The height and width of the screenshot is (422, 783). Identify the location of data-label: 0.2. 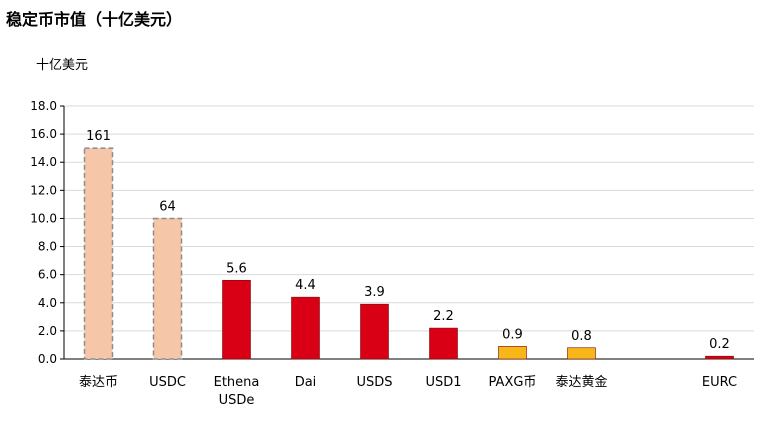
(719, 344).